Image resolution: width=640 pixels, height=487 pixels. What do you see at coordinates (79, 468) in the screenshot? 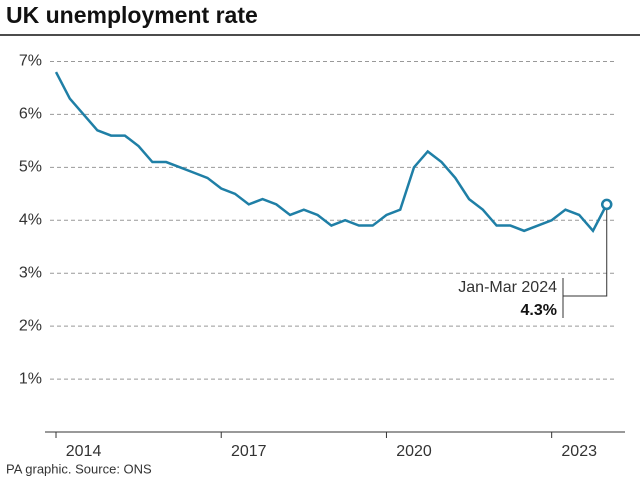
I see `source: PA graphic. Source: ONS` at bounding box center [79, 468].